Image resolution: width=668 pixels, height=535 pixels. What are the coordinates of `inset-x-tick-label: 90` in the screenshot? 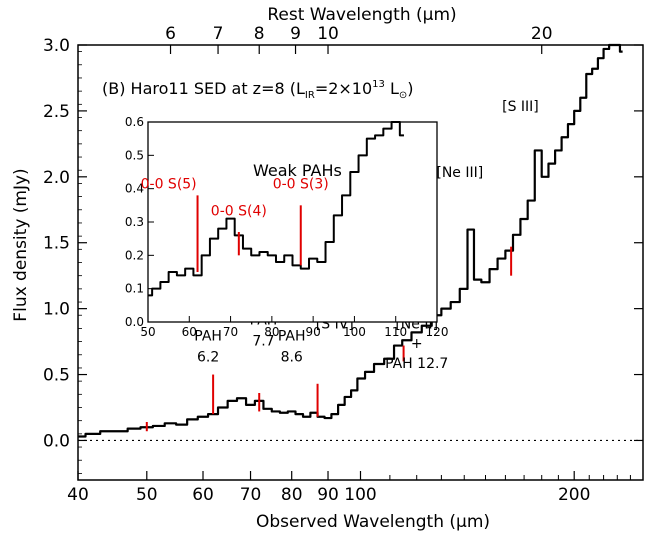 It's located at (313, 332).